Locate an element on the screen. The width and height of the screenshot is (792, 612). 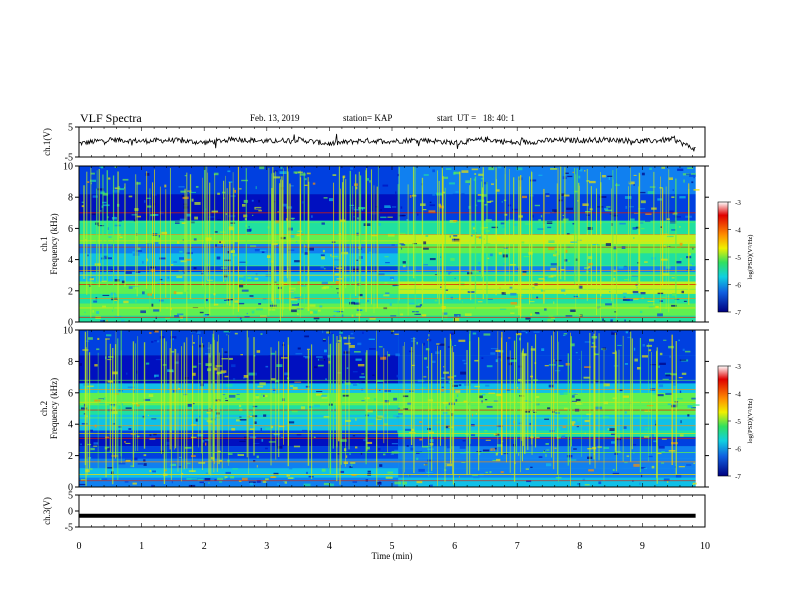
colorbar-tick-label: -6 is located at coordinates (738, 450).